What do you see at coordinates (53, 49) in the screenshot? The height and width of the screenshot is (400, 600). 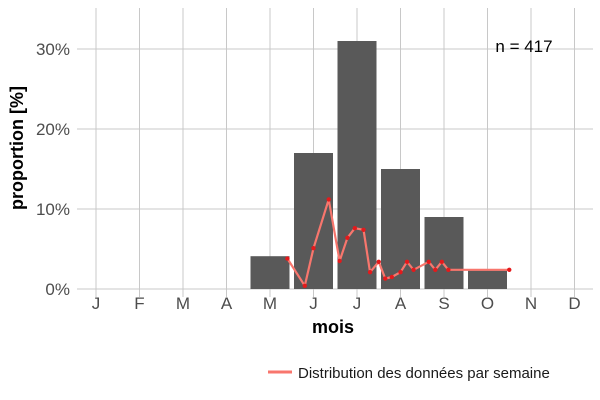 I see `y-tick-label: 30%` at bounding box center [53, 49].